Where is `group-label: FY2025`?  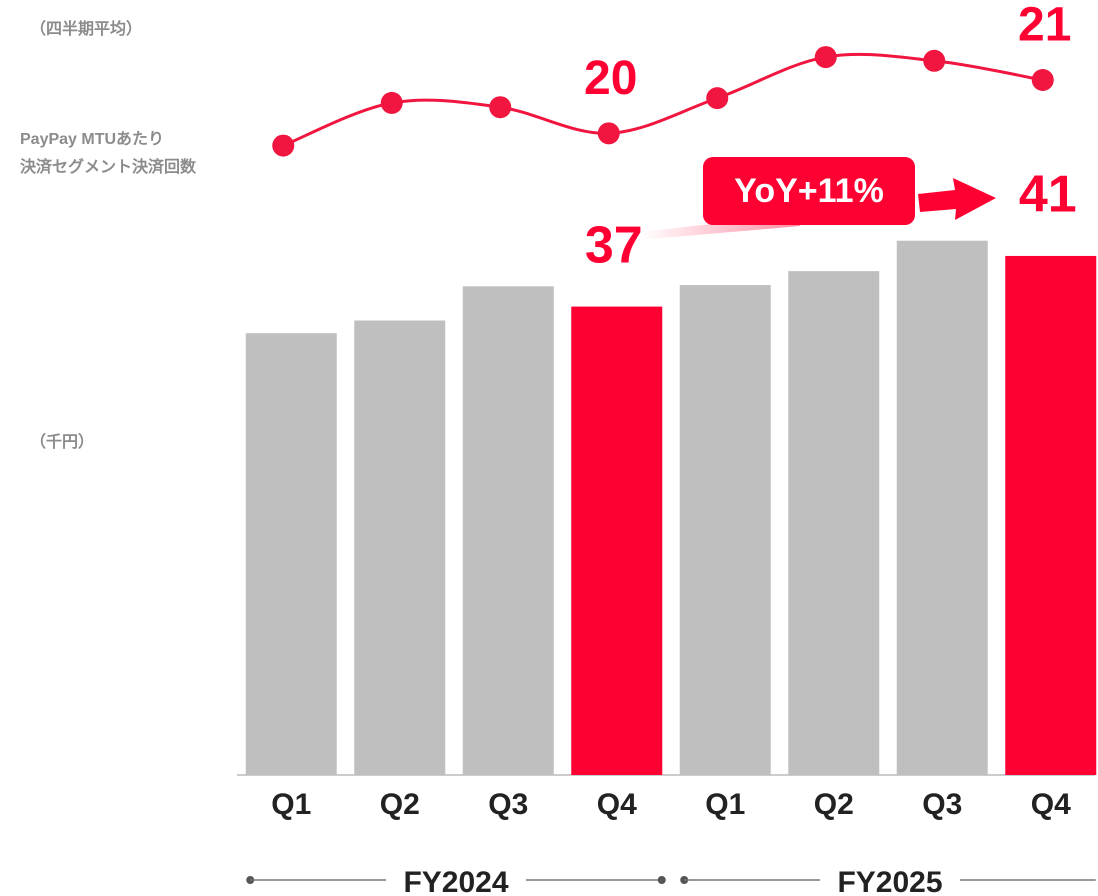 group-label: FY2025 is located at coordinates (889, 881).